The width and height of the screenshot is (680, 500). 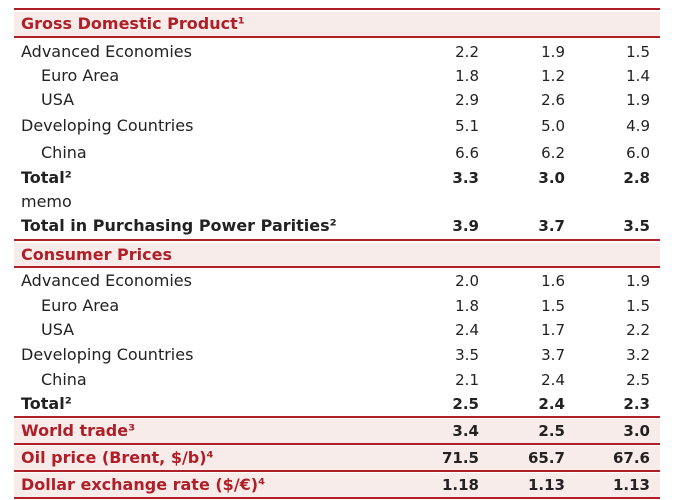 I want to click on value-cell: 2.8, so click(x=636, y=178).